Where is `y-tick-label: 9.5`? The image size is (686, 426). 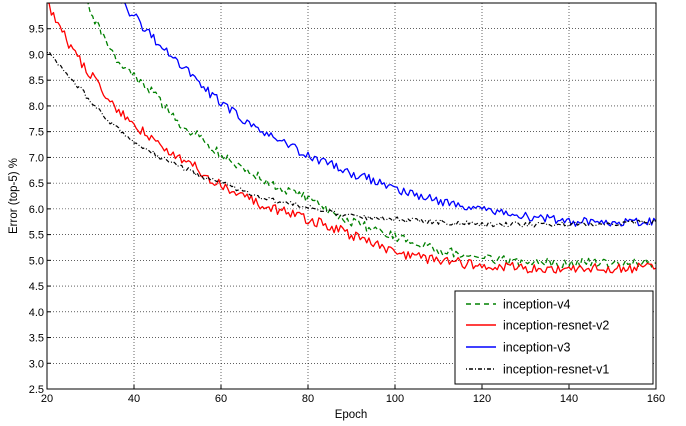 y-tick-label: 9.5 is located at coordinates (36, 30).